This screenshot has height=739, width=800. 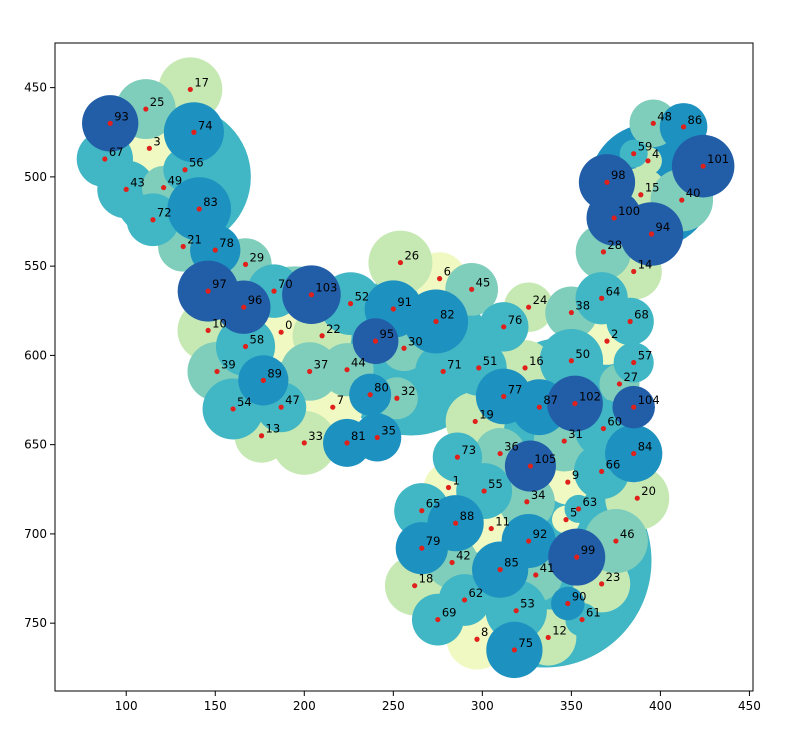 I want to click on point-label: 37, so click(x=321, y=364).